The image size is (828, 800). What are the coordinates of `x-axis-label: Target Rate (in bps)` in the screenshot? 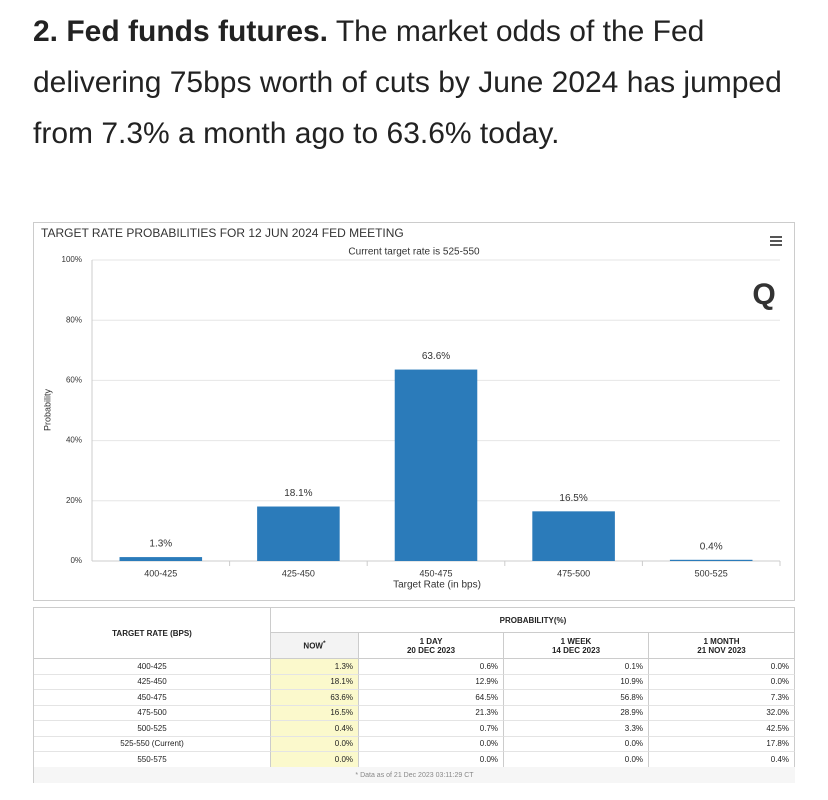 It's located at (437, 585).